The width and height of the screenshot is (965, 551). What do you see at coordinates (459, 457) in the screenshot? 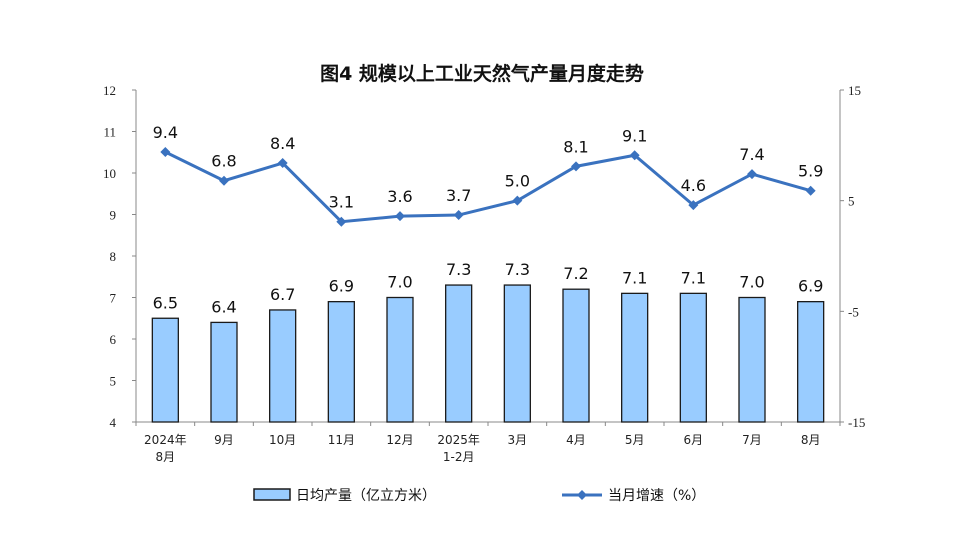
I see `x-tick-label: 1-2月` at bounding box center [459, 457].